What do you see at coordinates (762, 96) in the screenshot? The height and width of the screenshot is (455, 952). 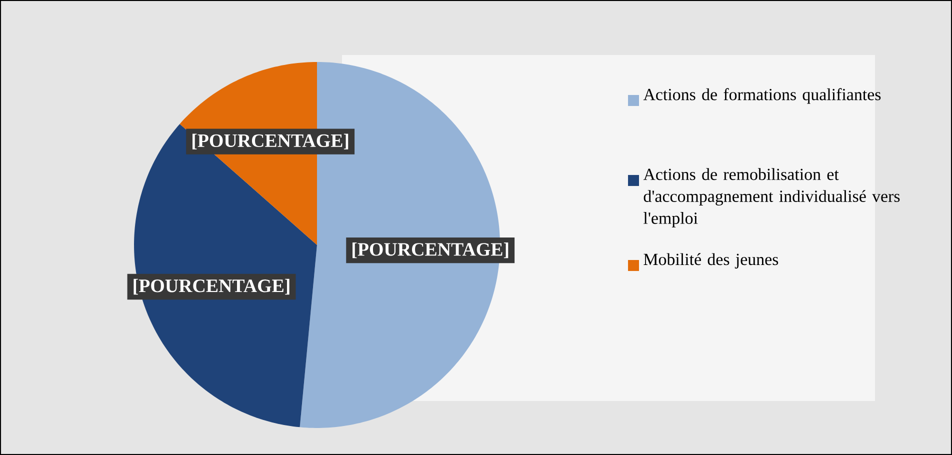 I see `legend-label: Actions de formations qualifiantes` at bounding box center [762, 96].